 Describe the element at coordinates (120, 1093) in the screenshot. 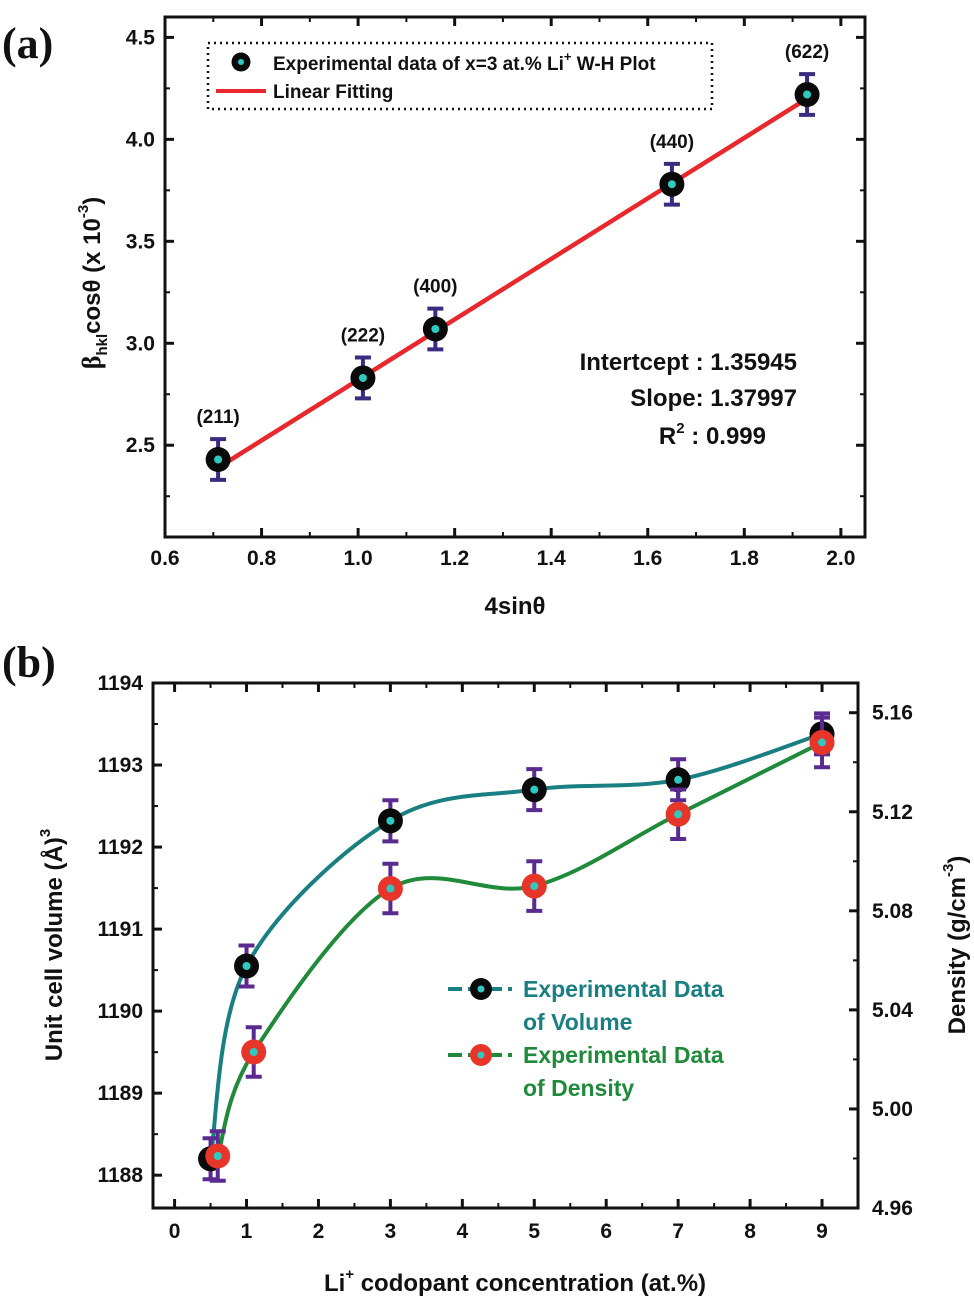

I see `y-left-tick-label: 1189` at that location.